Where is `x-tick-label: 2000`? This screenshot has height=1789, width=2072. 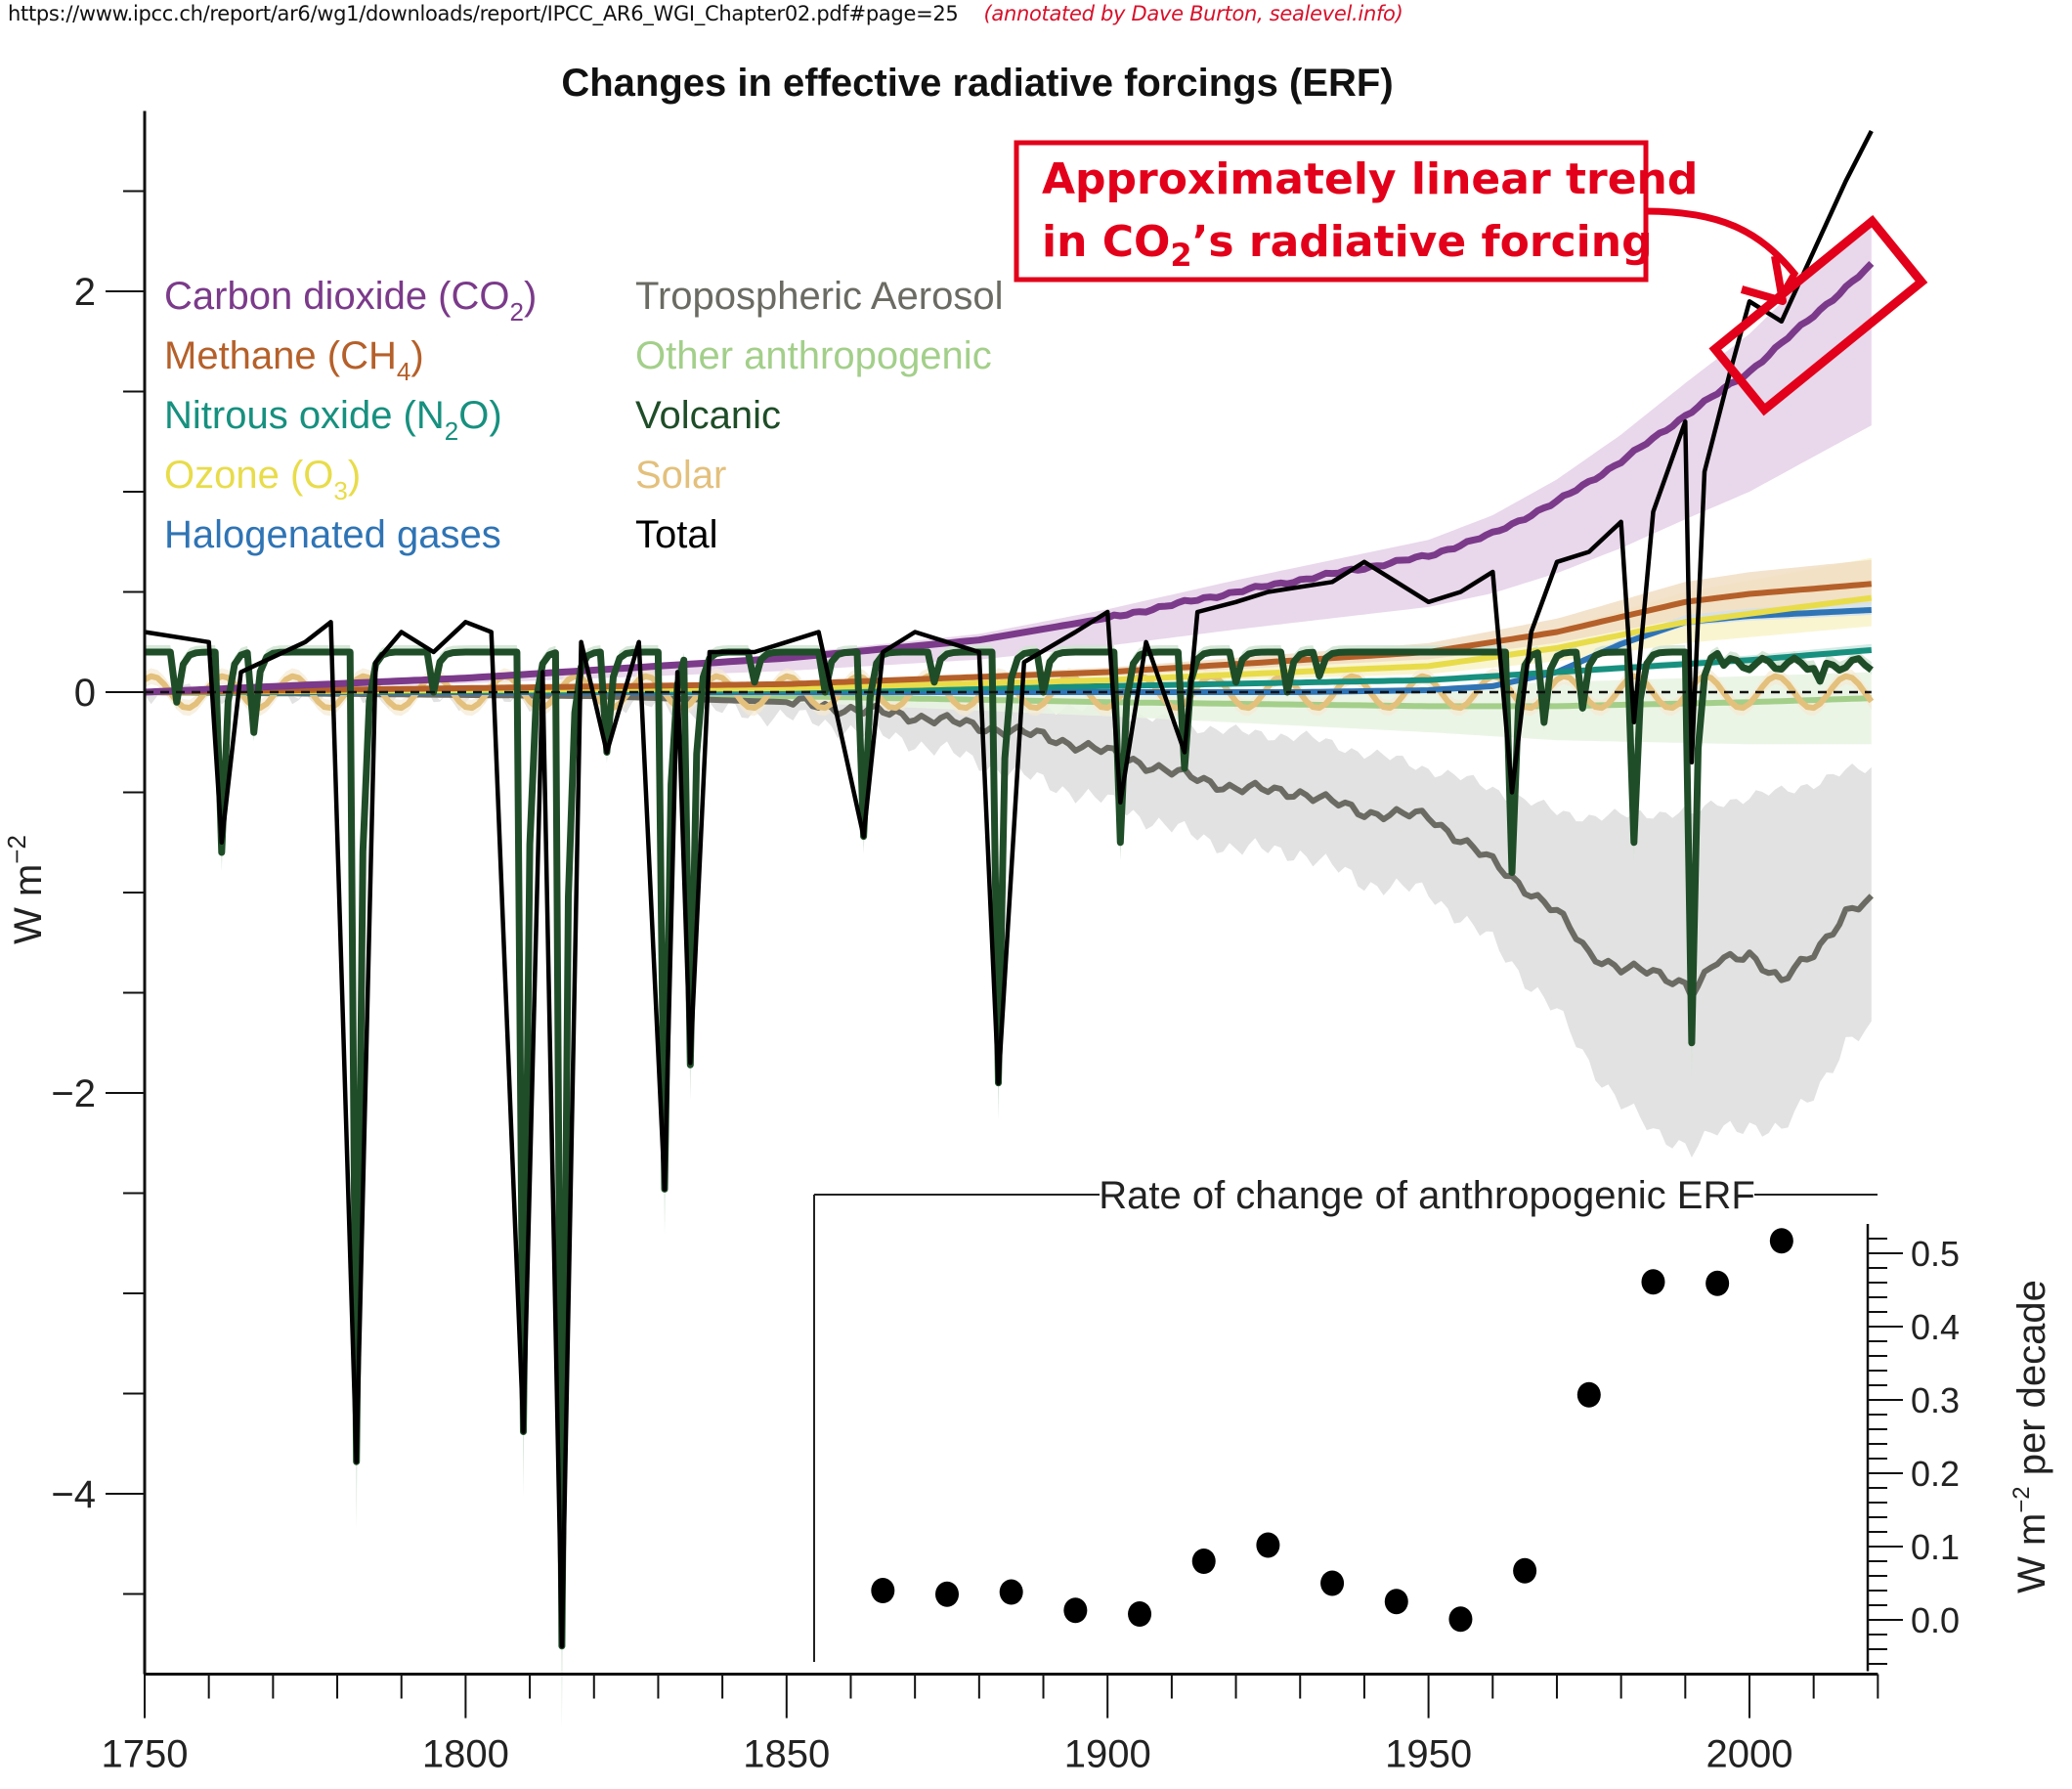
x-tick-label: 2000 is located at coordinates (1749, 1755).